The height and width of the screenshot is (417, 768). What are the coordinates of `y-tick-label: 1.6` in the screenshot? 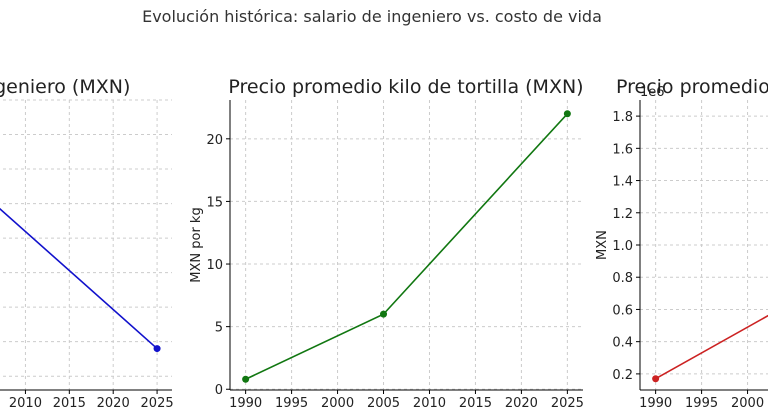 It's located at (622, 149).